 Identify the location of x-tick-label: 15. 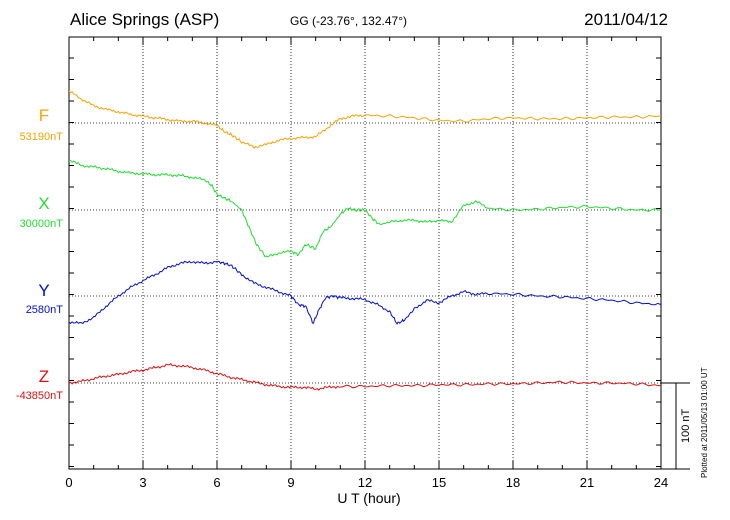
(439, 482).